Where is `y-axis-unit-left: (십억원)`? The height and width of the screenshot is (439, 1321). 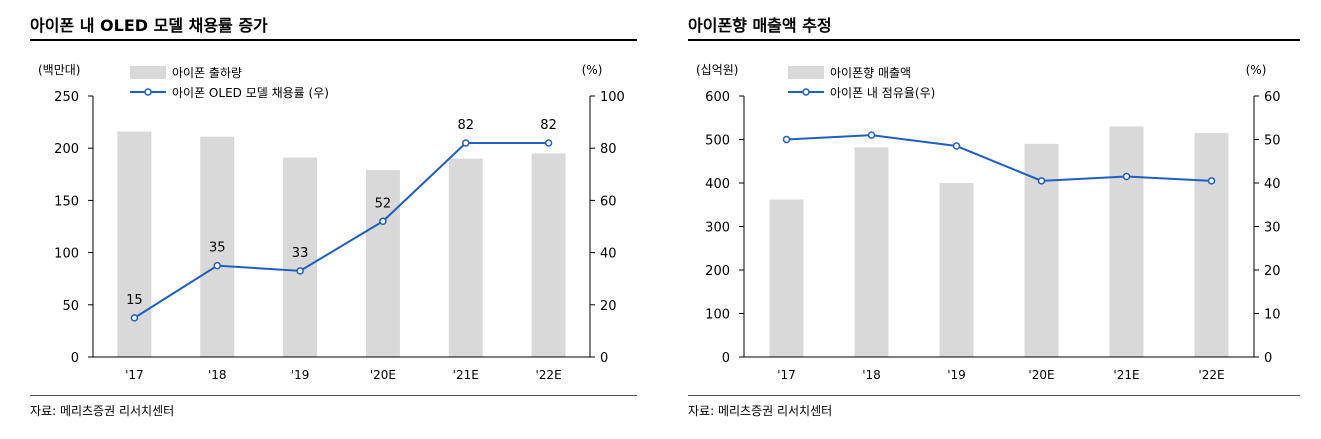
y-axis-unit-left: (십억원) is located at coordinates (717, 70).